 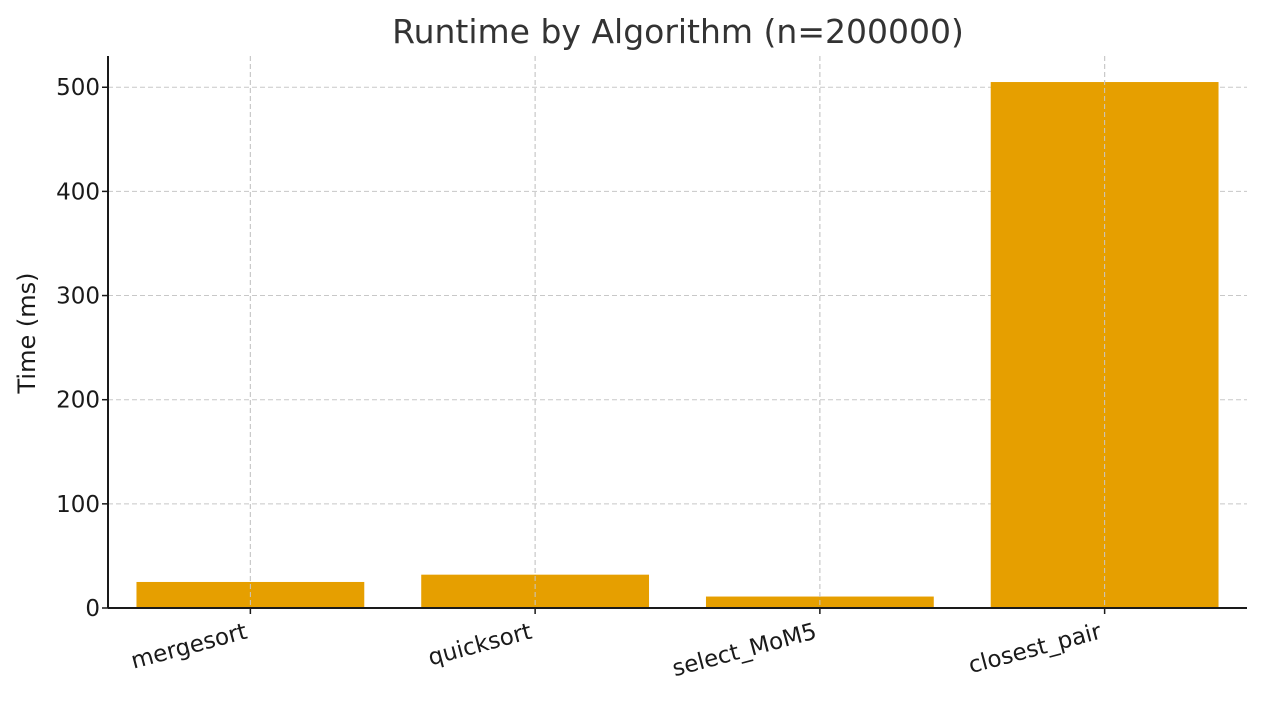 What do you see at coordinates (27, 334) in the screenshot?
I see `y-axis-label: Time (ms)` at bounding box center [27, 334].